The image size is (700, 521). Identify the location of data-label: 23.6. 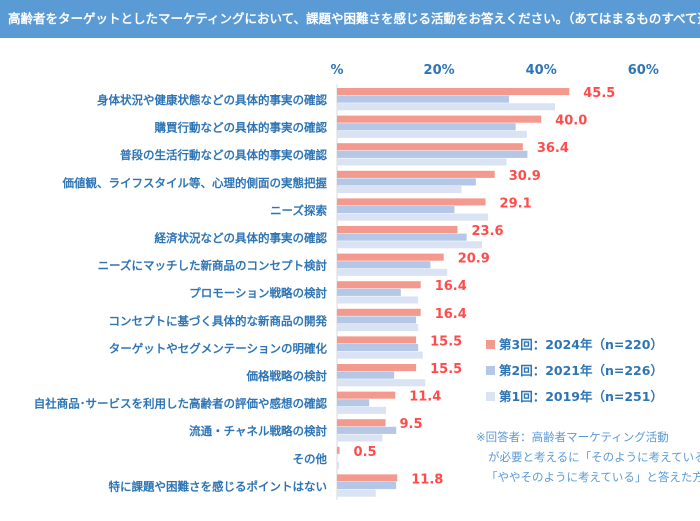
(487, 231).